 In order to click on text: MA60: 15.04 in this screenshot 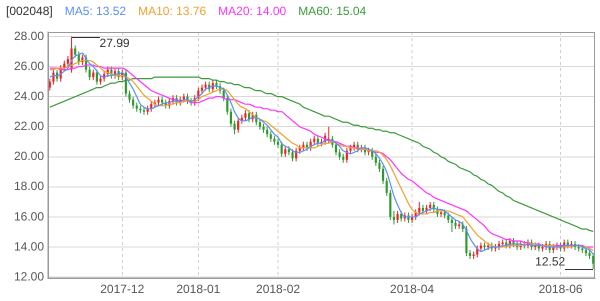, I will do `click(332, 11)`.